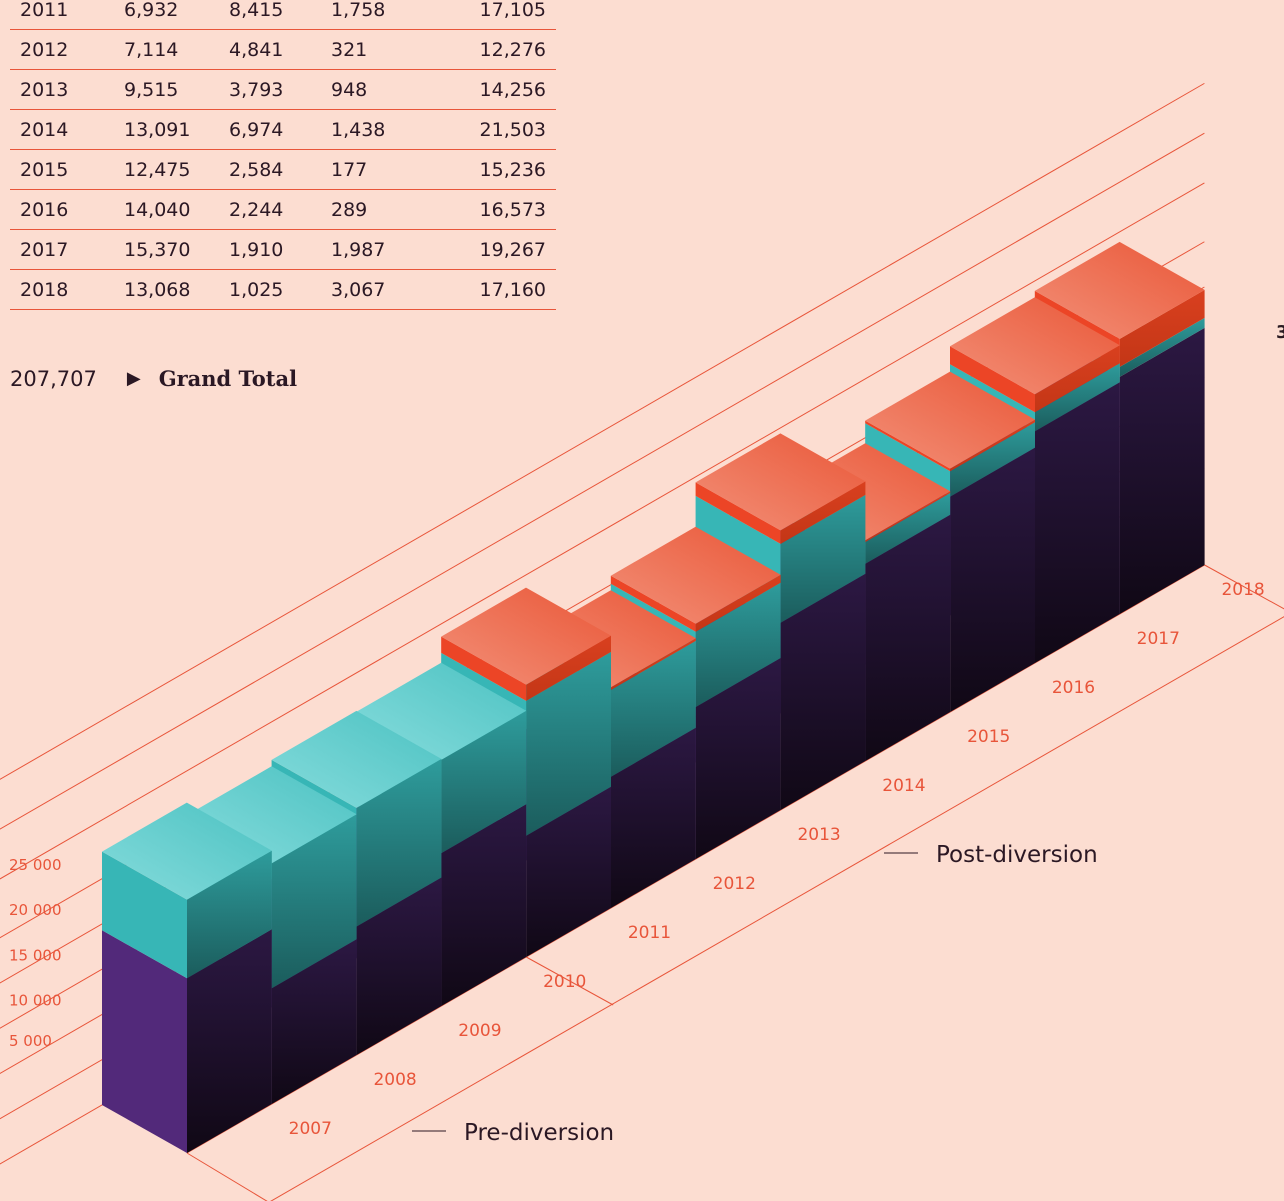 Image resolution: width=1284 pixels, height=1201 pixels. Describe the element at coordinates (62, 129) in the screenshot. I see `table-cell: 2014` at that location.